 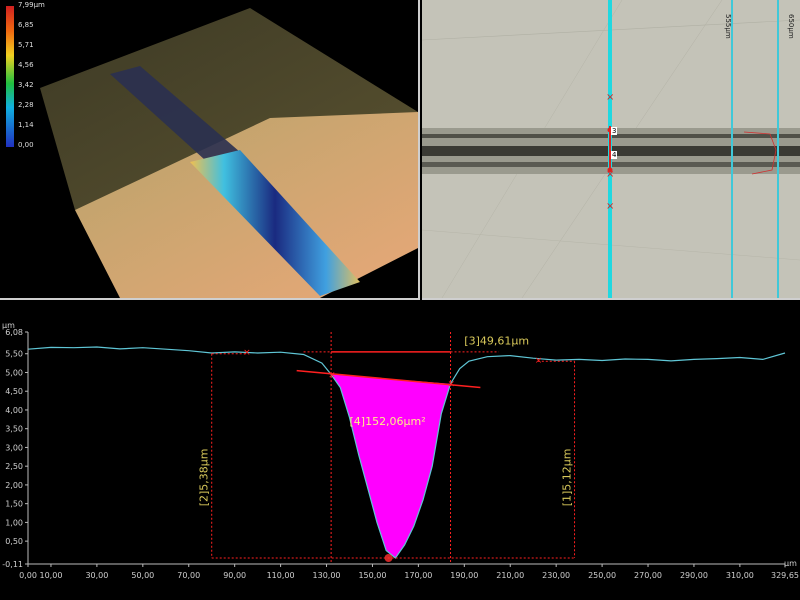 What do you see at coordinates (418, 575) in the screenshot?
I see `x-tick-label: 170,00` at bounding box center [418, 575].